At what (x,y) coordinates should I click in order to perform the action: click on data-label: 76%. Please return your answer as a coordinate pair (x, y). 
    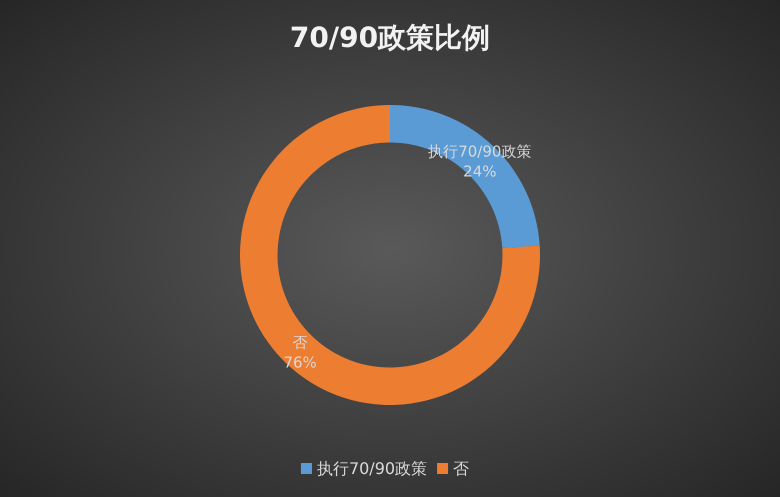
    Looking at the image, I should click on (300, 363).